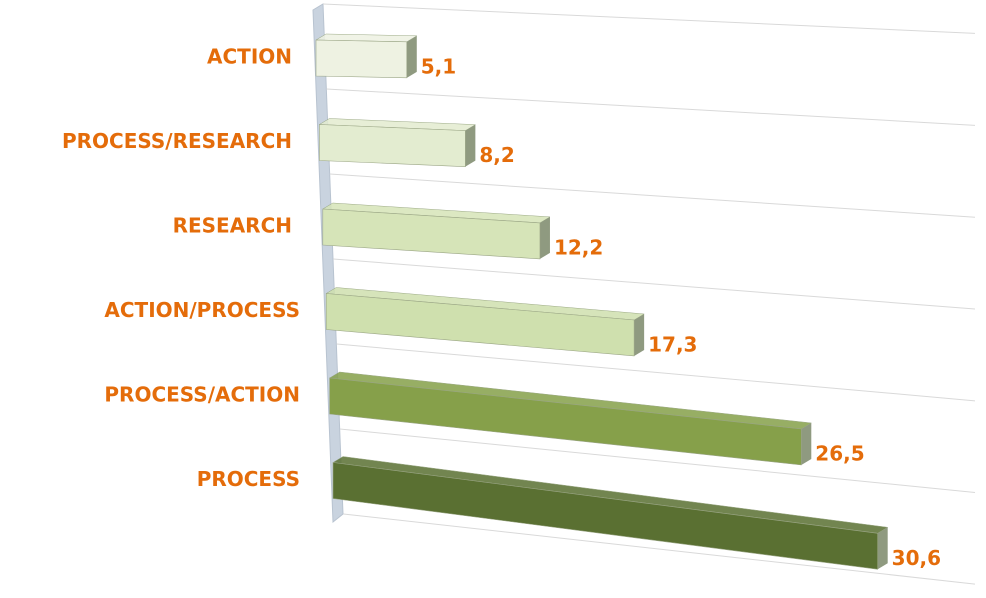 Image resolution: width=986 pixels, height=598 pixels. I want to click on category-label: PROCESS, so click(248, 479).